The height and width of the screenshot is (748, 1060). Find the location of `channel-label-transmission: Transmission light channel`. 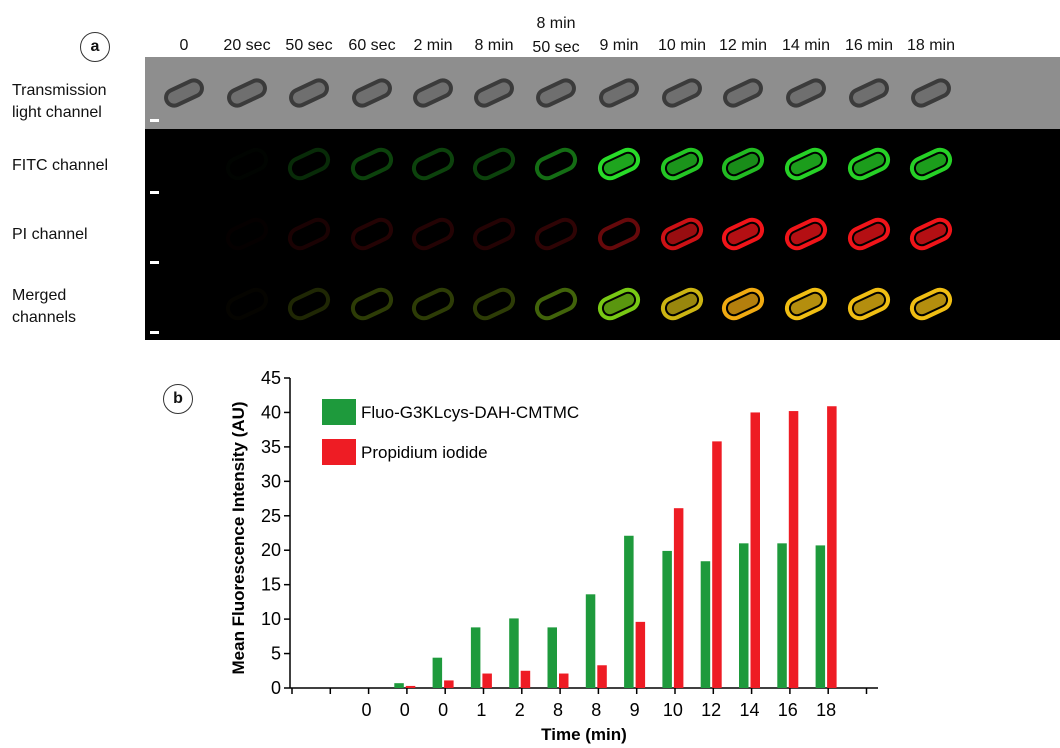

channel-label-transmission: Transmission light channel is located at coordinates (59, 101).